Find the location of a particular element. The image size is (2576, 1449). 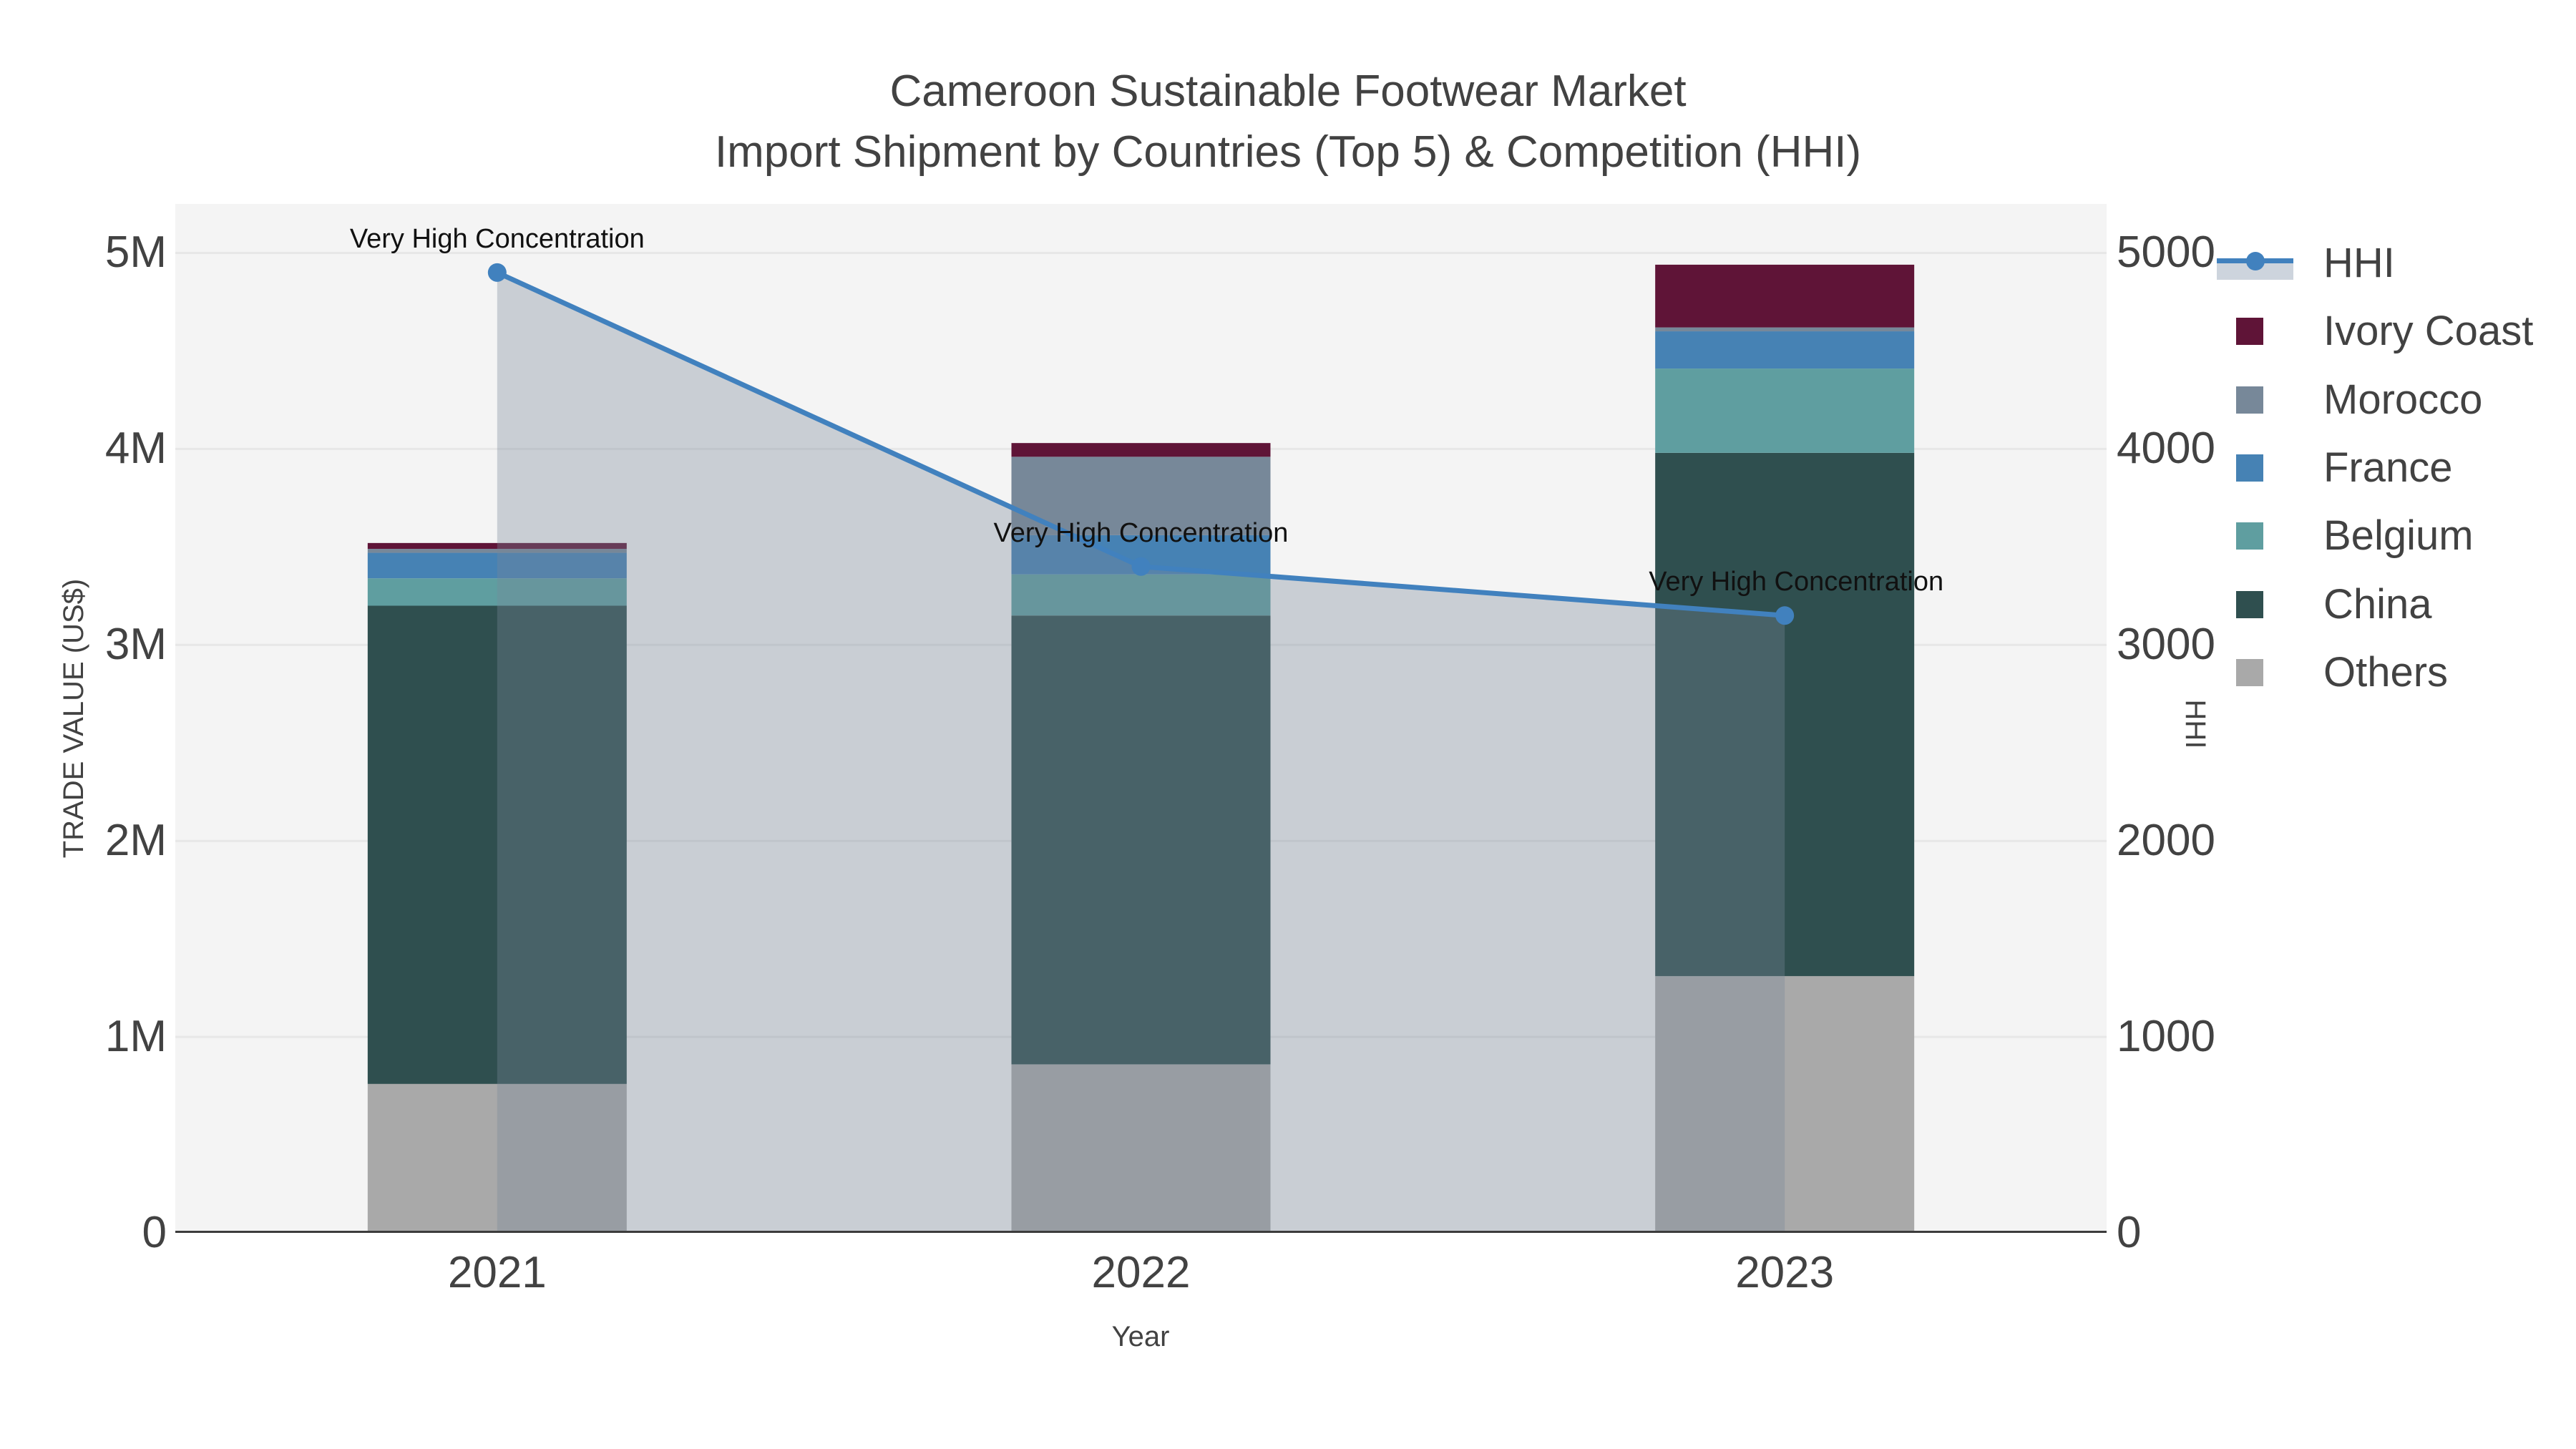

hhi-marker-2021 is located at coordinates (497, 272).